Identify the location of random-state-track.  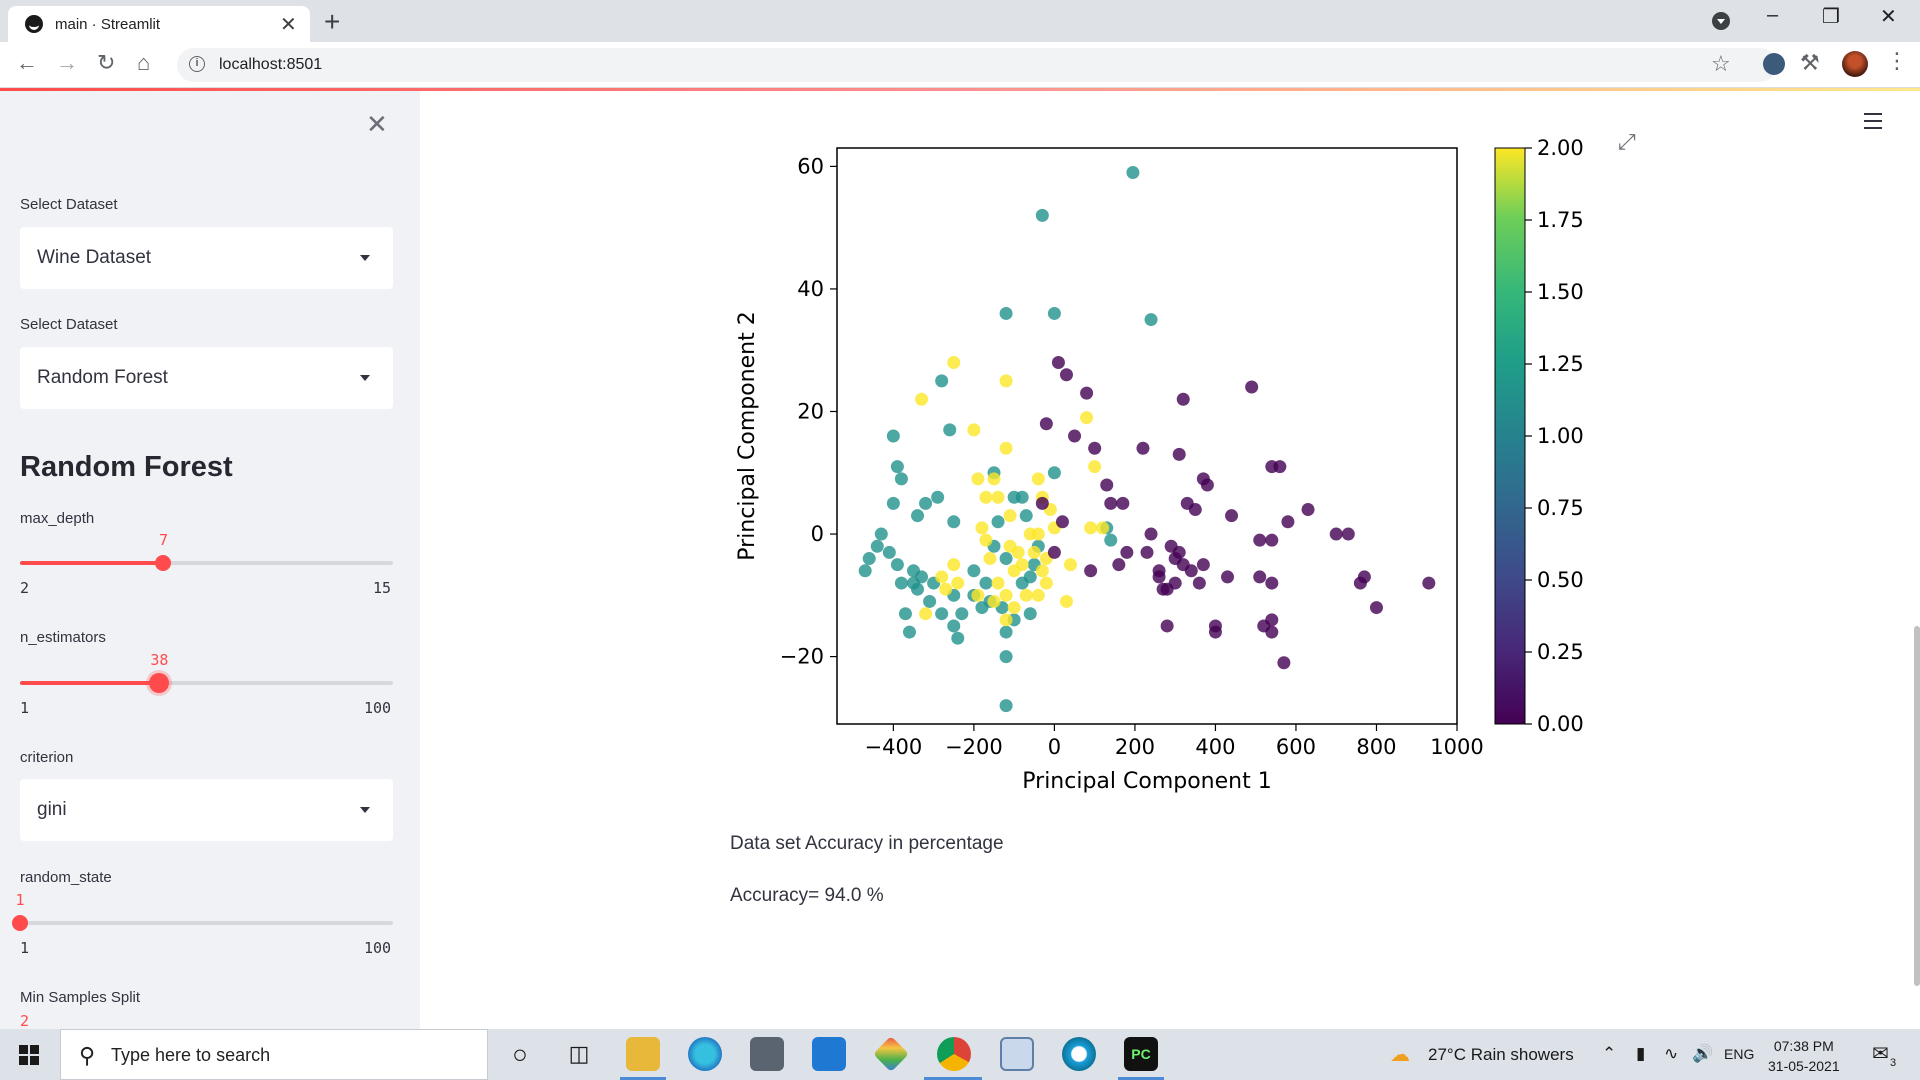
(202, 923).